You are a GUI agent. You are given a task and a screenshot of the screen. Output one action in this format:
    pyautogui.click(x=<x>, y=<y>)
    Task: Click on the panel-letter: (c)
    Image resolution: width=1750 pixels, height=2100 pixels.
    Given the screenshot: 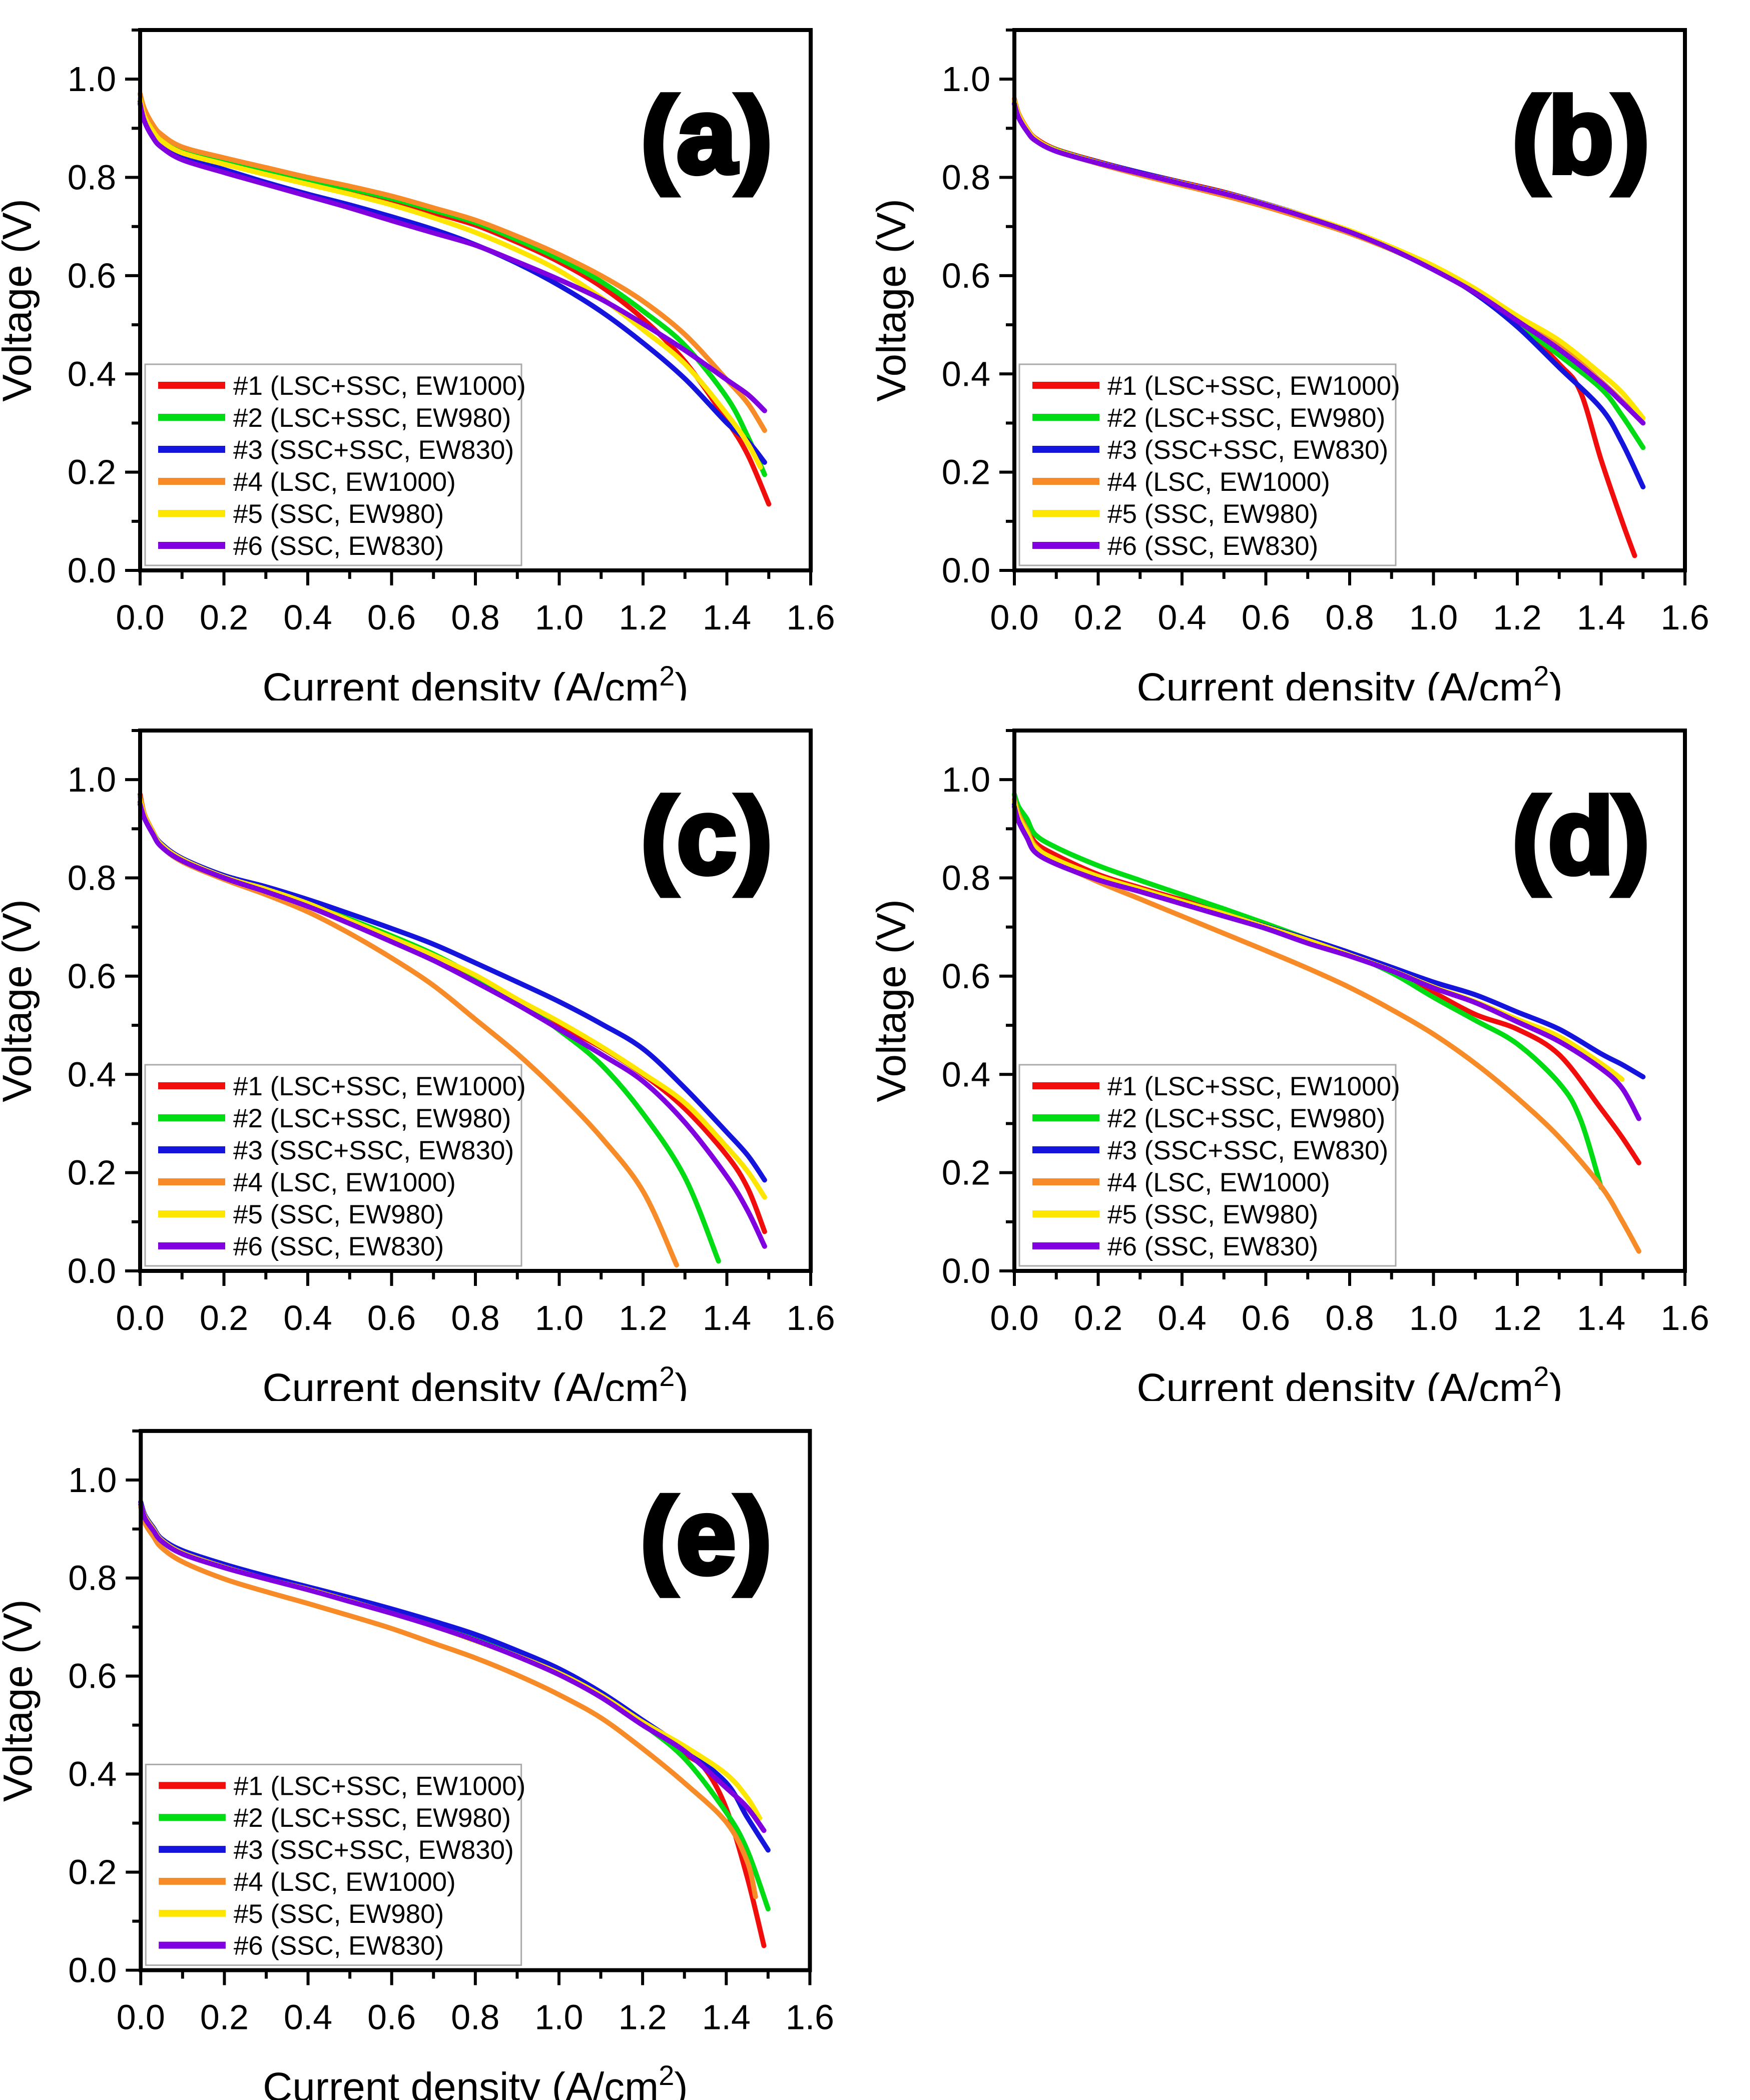 What is the action you would take?
    pyautogui.click(x=707, y=836)
    